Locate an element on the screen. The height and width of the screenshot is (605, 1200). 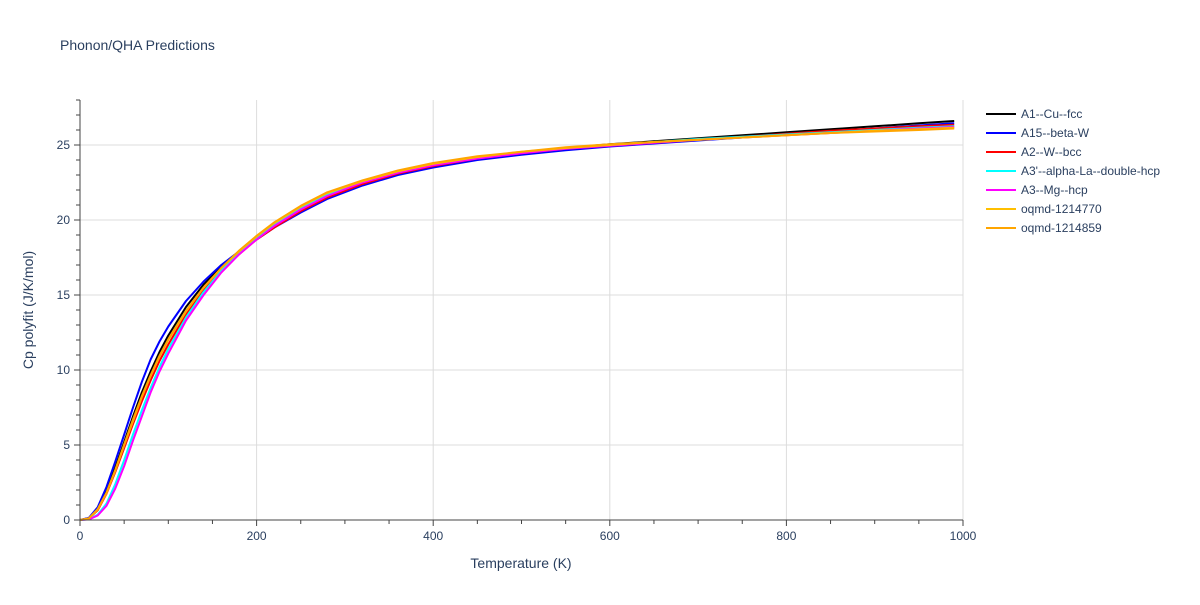
y-tick-label: 5 is located at coordinates (66, 445).